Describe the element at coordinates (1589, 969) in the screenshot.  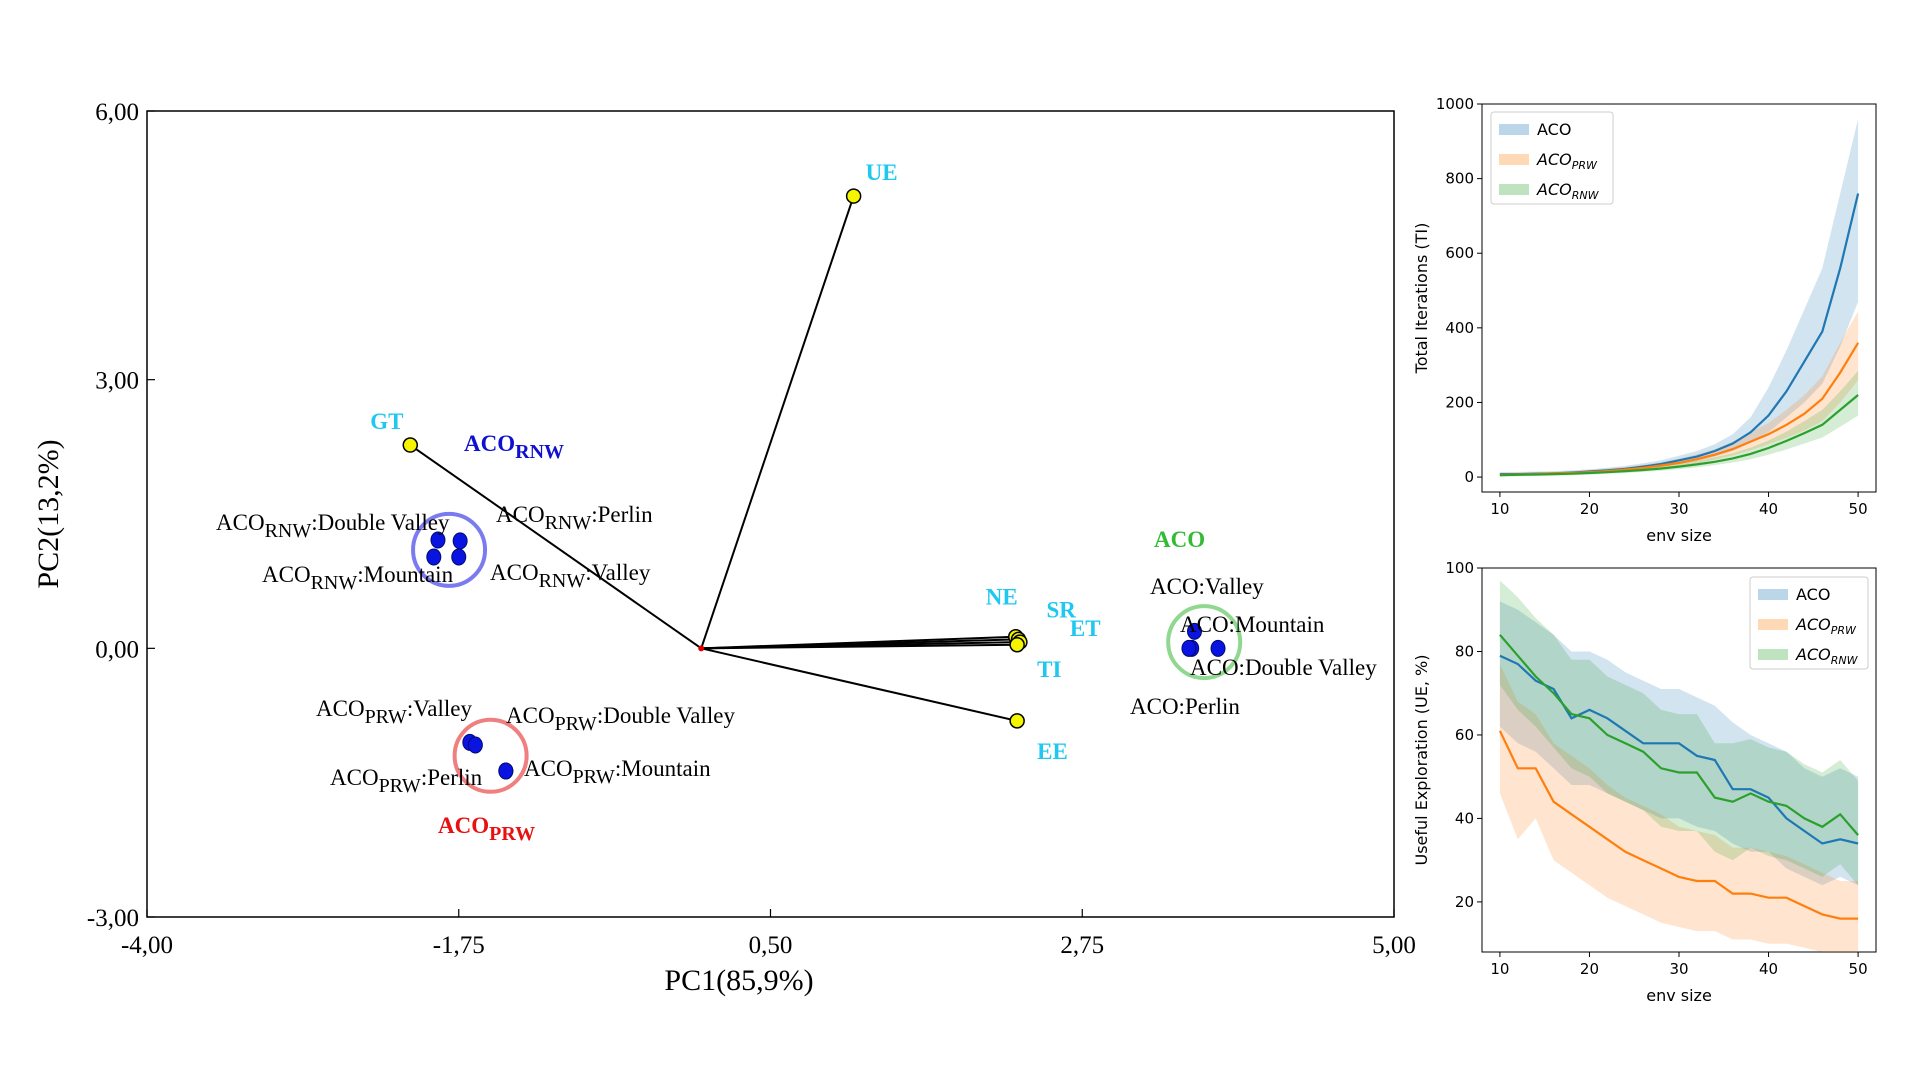
I see `ue-x-tick-label: 20` at that location.